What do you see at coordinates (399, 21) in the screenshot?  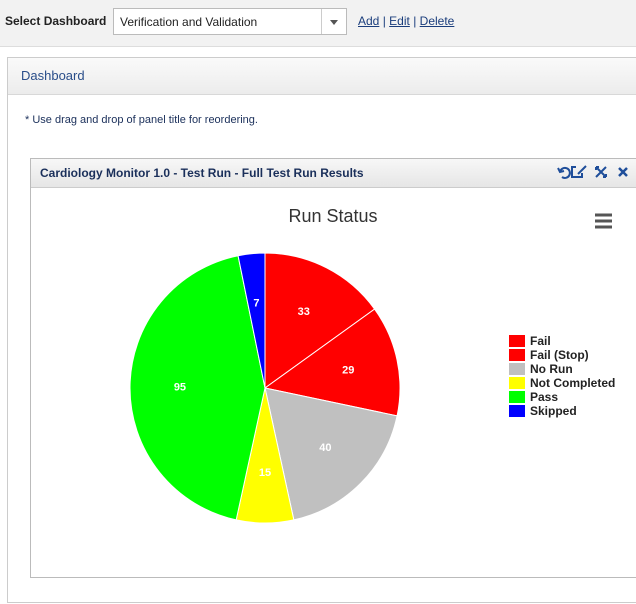 I see `edit-link: Edit` at bounding box center [399, 21].